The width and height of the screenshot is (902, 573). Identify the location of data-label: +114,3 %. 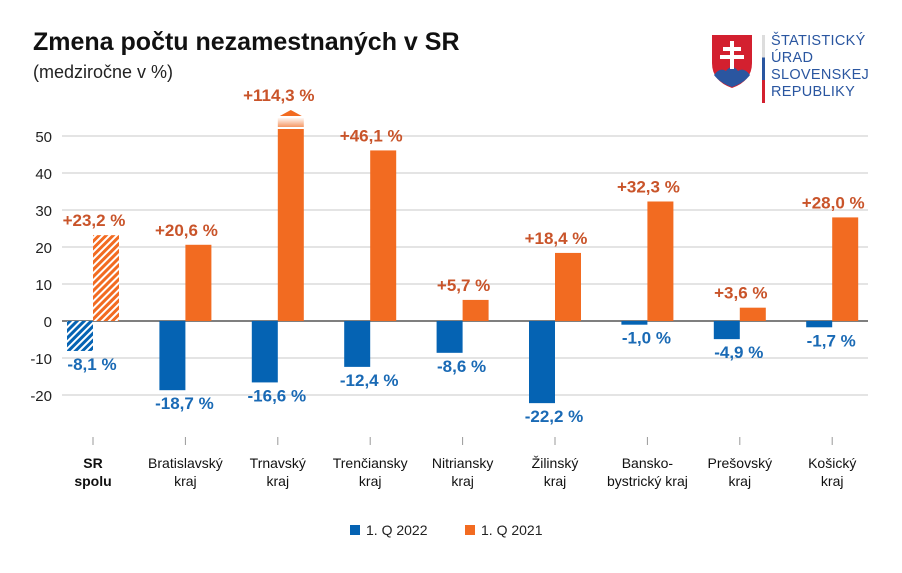
(278, 95).